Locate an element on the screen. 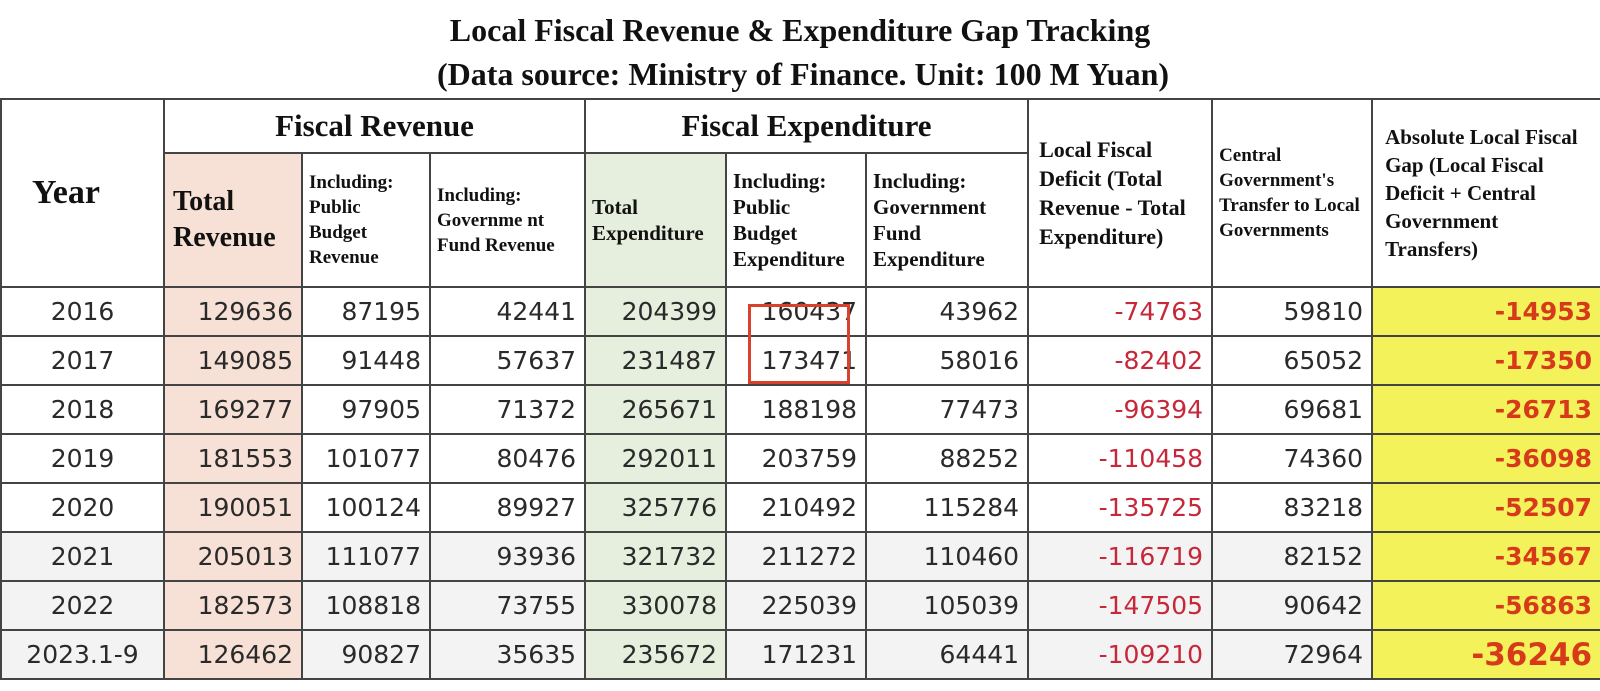 The height and width of the screenshot is (691, 1600). cell-absolute-gap: -17350 is located at coordinates (1485, 360).